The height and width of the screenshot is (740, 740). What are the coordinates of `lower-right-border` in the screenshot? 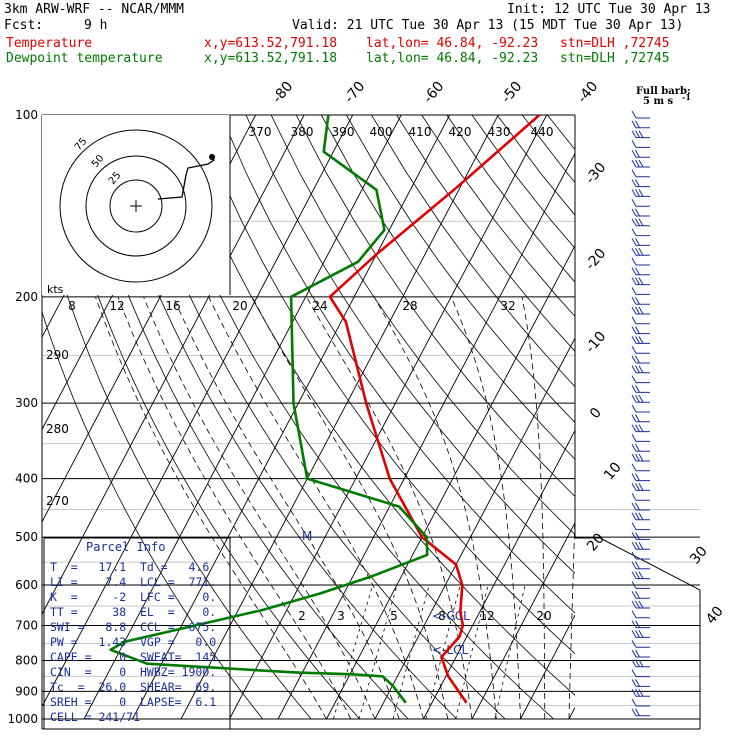 It's located at (638, 633).